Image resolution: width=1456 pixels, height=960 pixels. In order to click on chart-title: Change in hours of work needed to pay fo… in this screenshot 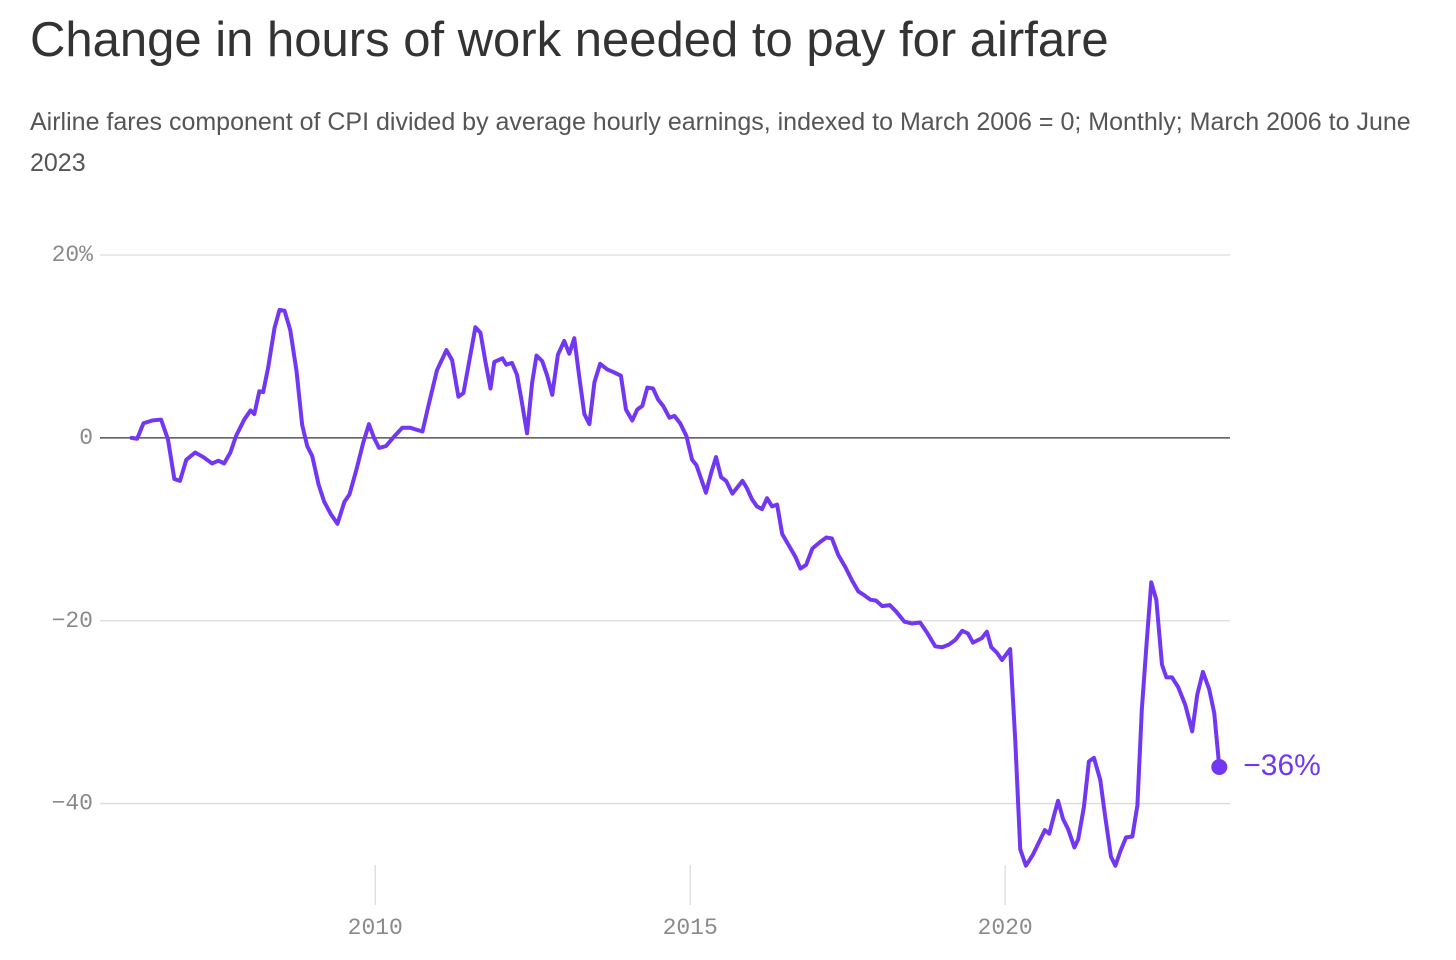, I will do `click(569, 40)`.